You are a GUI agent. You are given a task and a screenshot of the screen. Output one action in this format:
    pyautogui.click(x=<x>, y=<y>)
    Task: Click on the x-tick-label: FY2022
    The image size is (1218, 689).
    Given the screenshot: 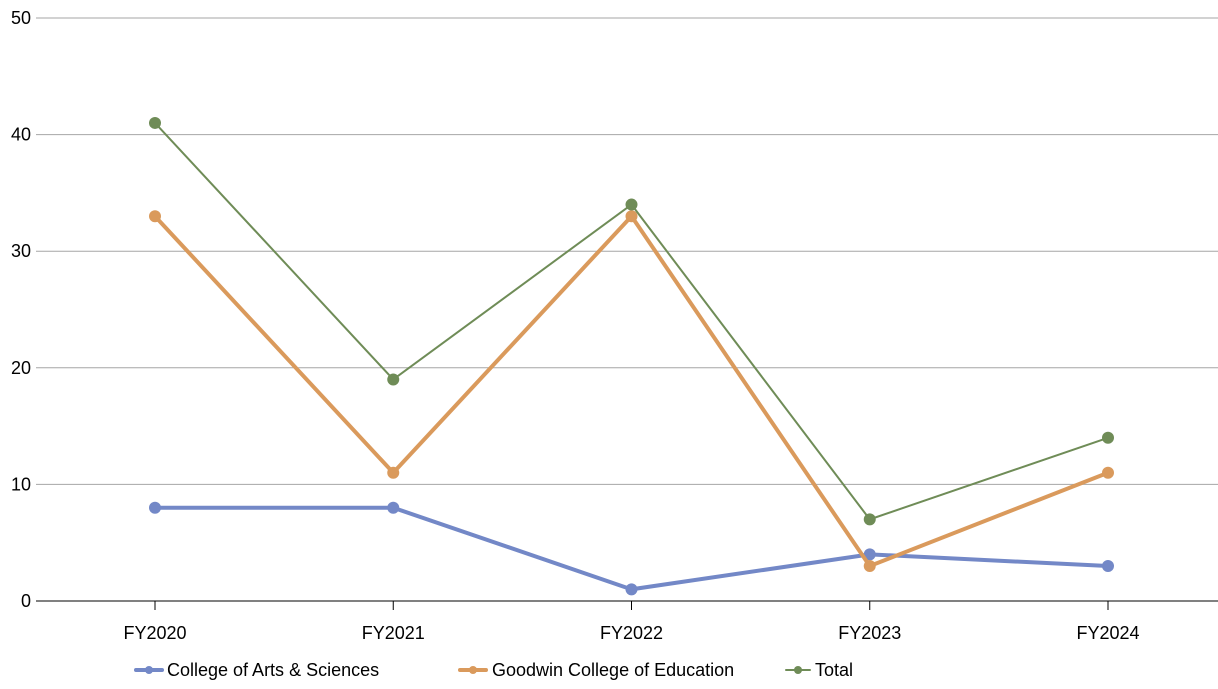 What is the action you would take?
    pyautogui.click(x=631, y=633)
    